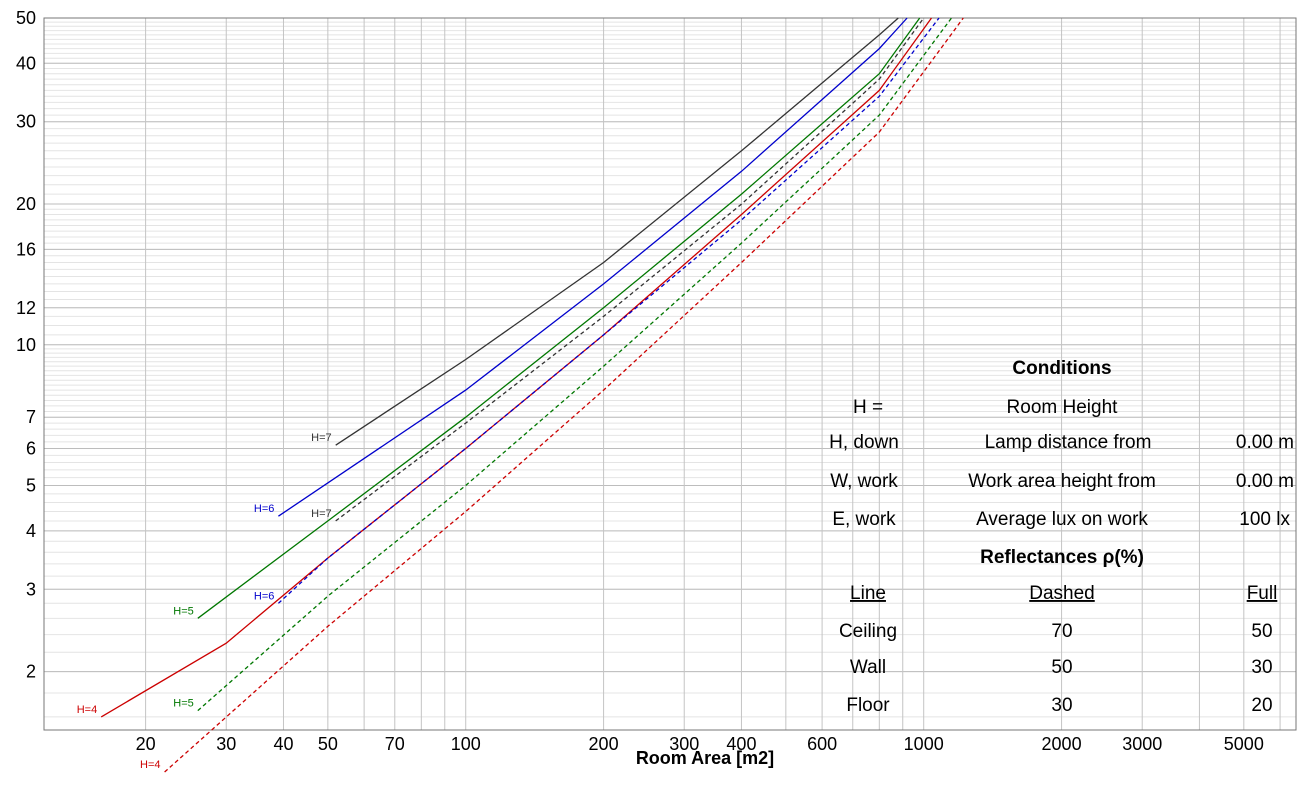  Describe the element at coordinates (328, 744) in the screenshot. I see `x-tick-label-3: 50` at that location.